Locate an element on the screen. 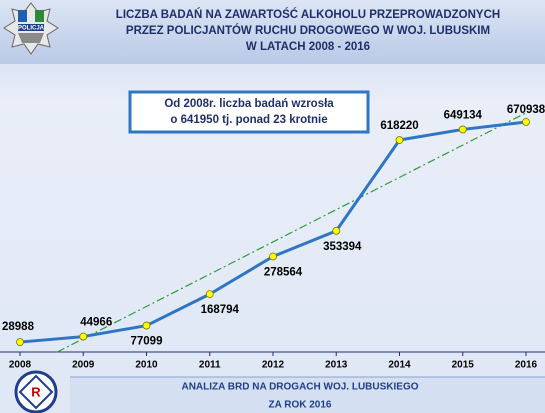  data-label: 77099 is located at coordinates (147, 342).